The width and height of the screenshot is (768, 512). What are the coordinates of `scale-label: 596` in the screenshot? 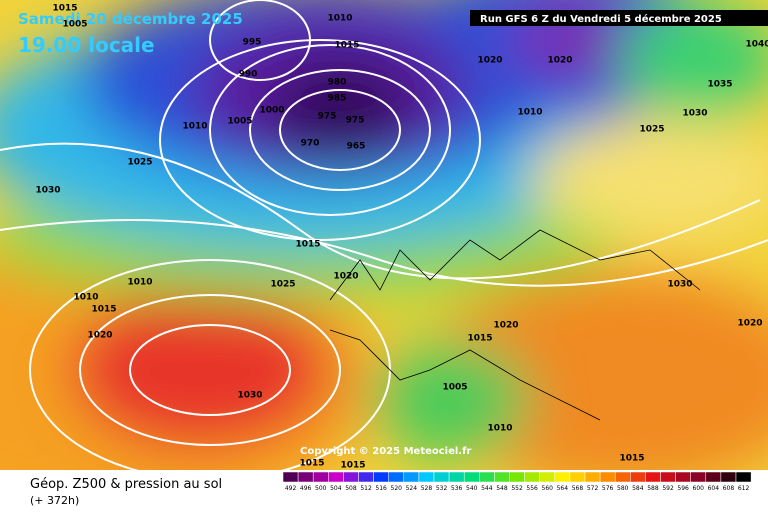 It's located at (683, 488).